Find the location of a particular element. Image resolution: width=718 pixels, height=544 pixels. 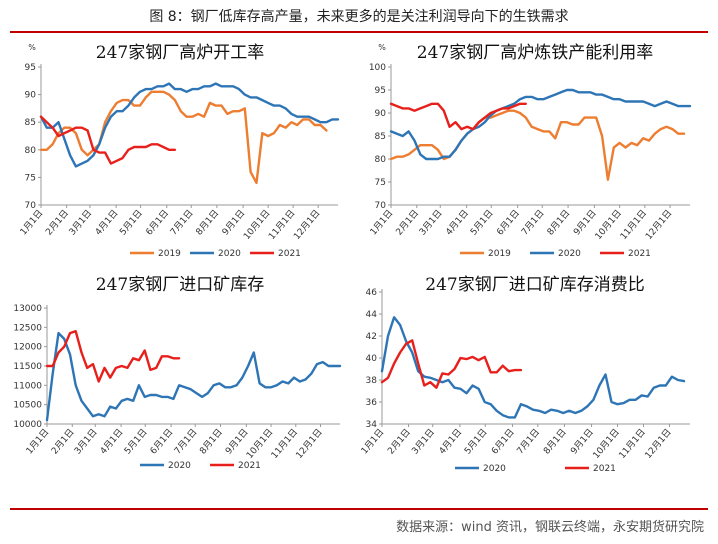

y-tick-label-36: 36 is located at coordinates (372, 403).